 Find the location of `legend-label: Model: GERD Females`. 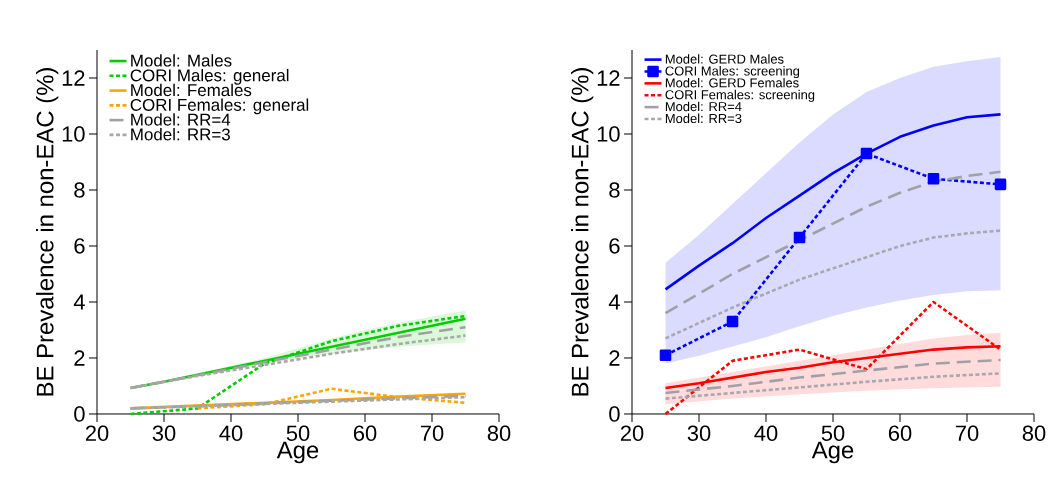

legend-label: Model: GERD Females is located at coordinates (732, 82).